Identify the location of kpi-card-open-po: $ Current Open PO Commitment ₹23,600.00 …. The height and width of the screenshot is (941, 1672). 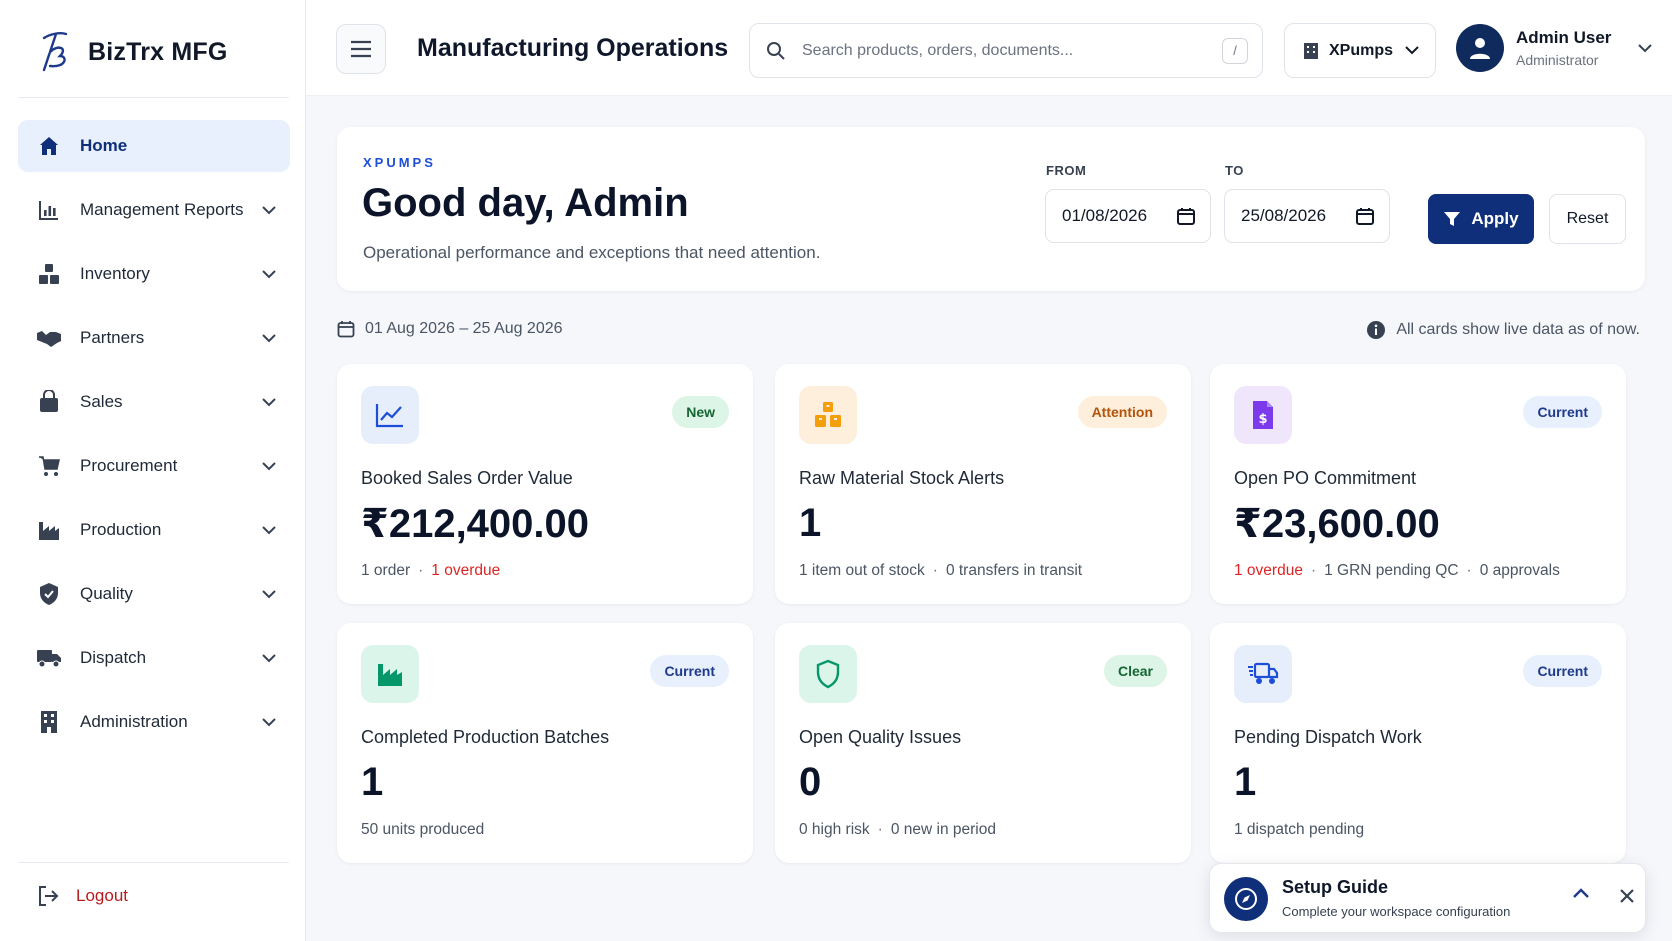
(1418, 484).